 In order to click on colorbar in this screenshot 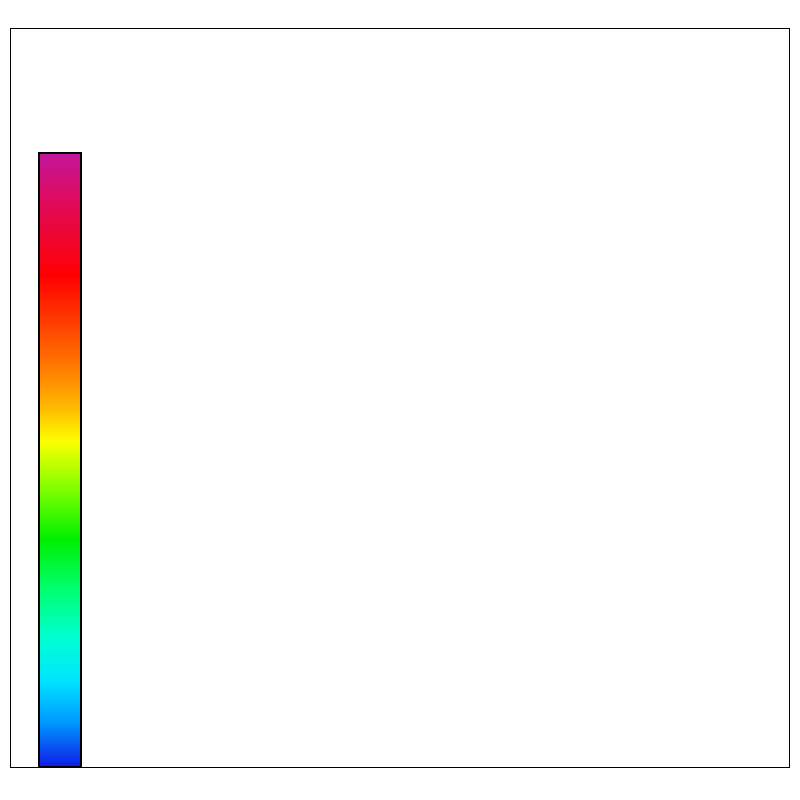, I will do `click(60, 460)`.